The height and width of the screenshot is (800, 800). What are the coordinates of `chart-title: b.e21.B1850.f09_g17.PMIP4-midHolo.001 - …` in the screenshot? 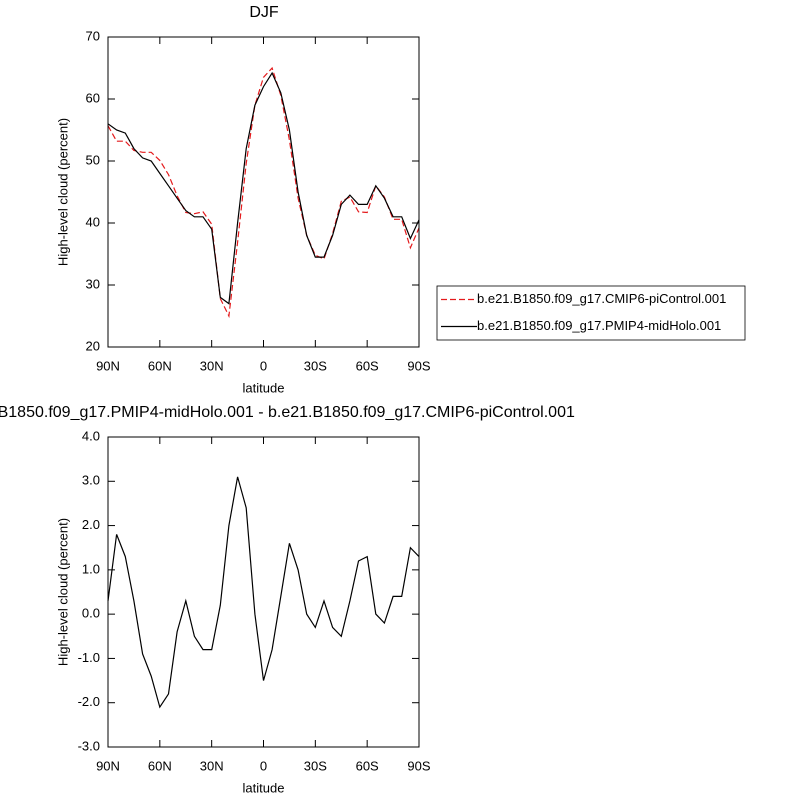 It's located at (287, 412).